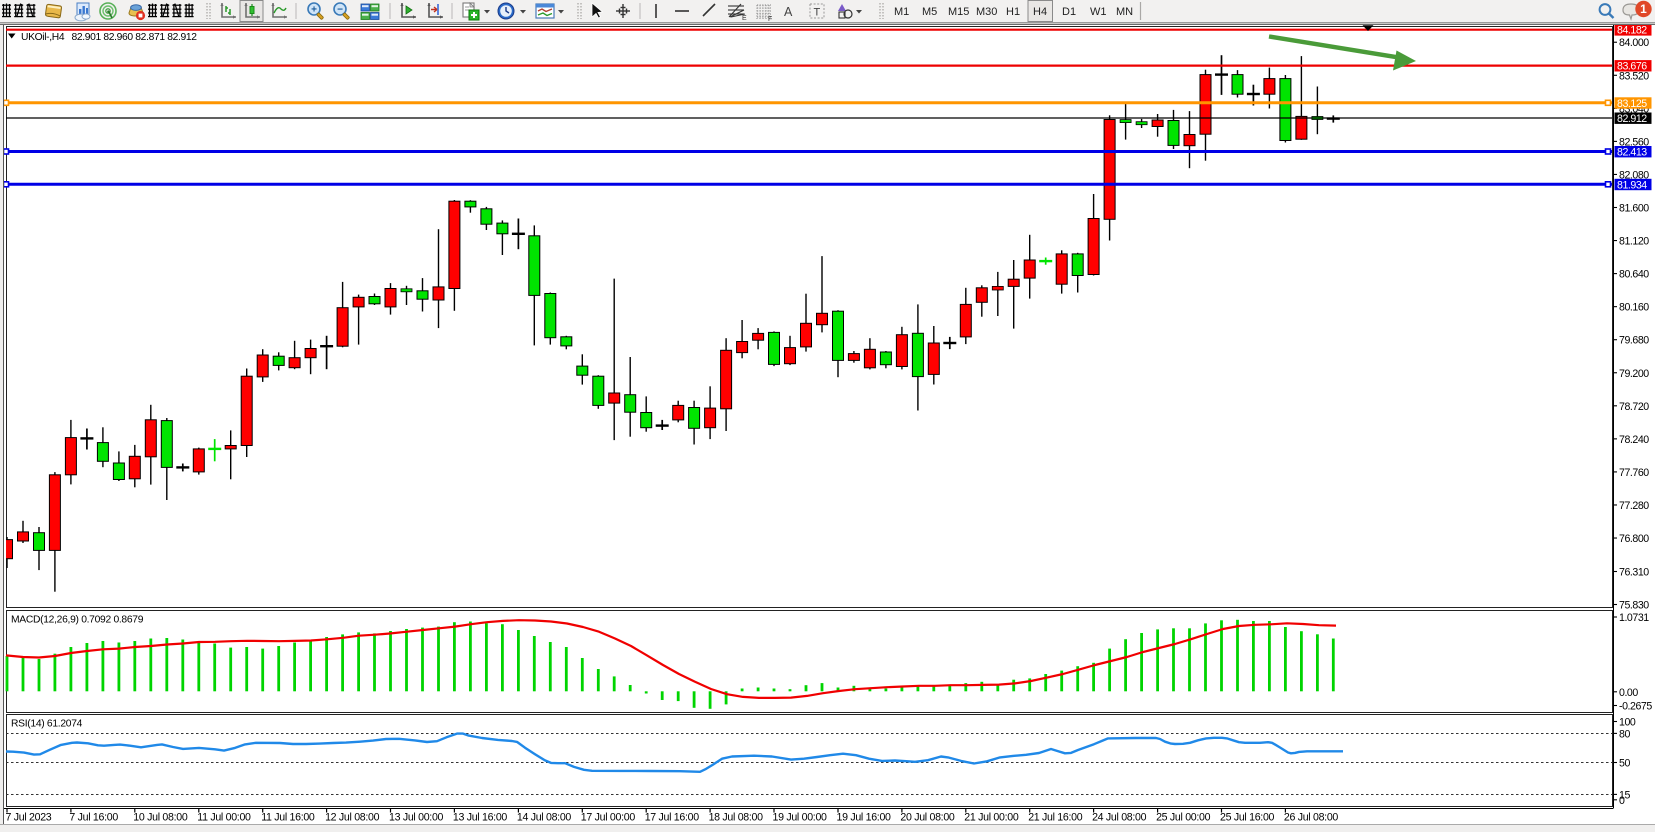  I want to click on svg-text: 50, so click(1624, 764).